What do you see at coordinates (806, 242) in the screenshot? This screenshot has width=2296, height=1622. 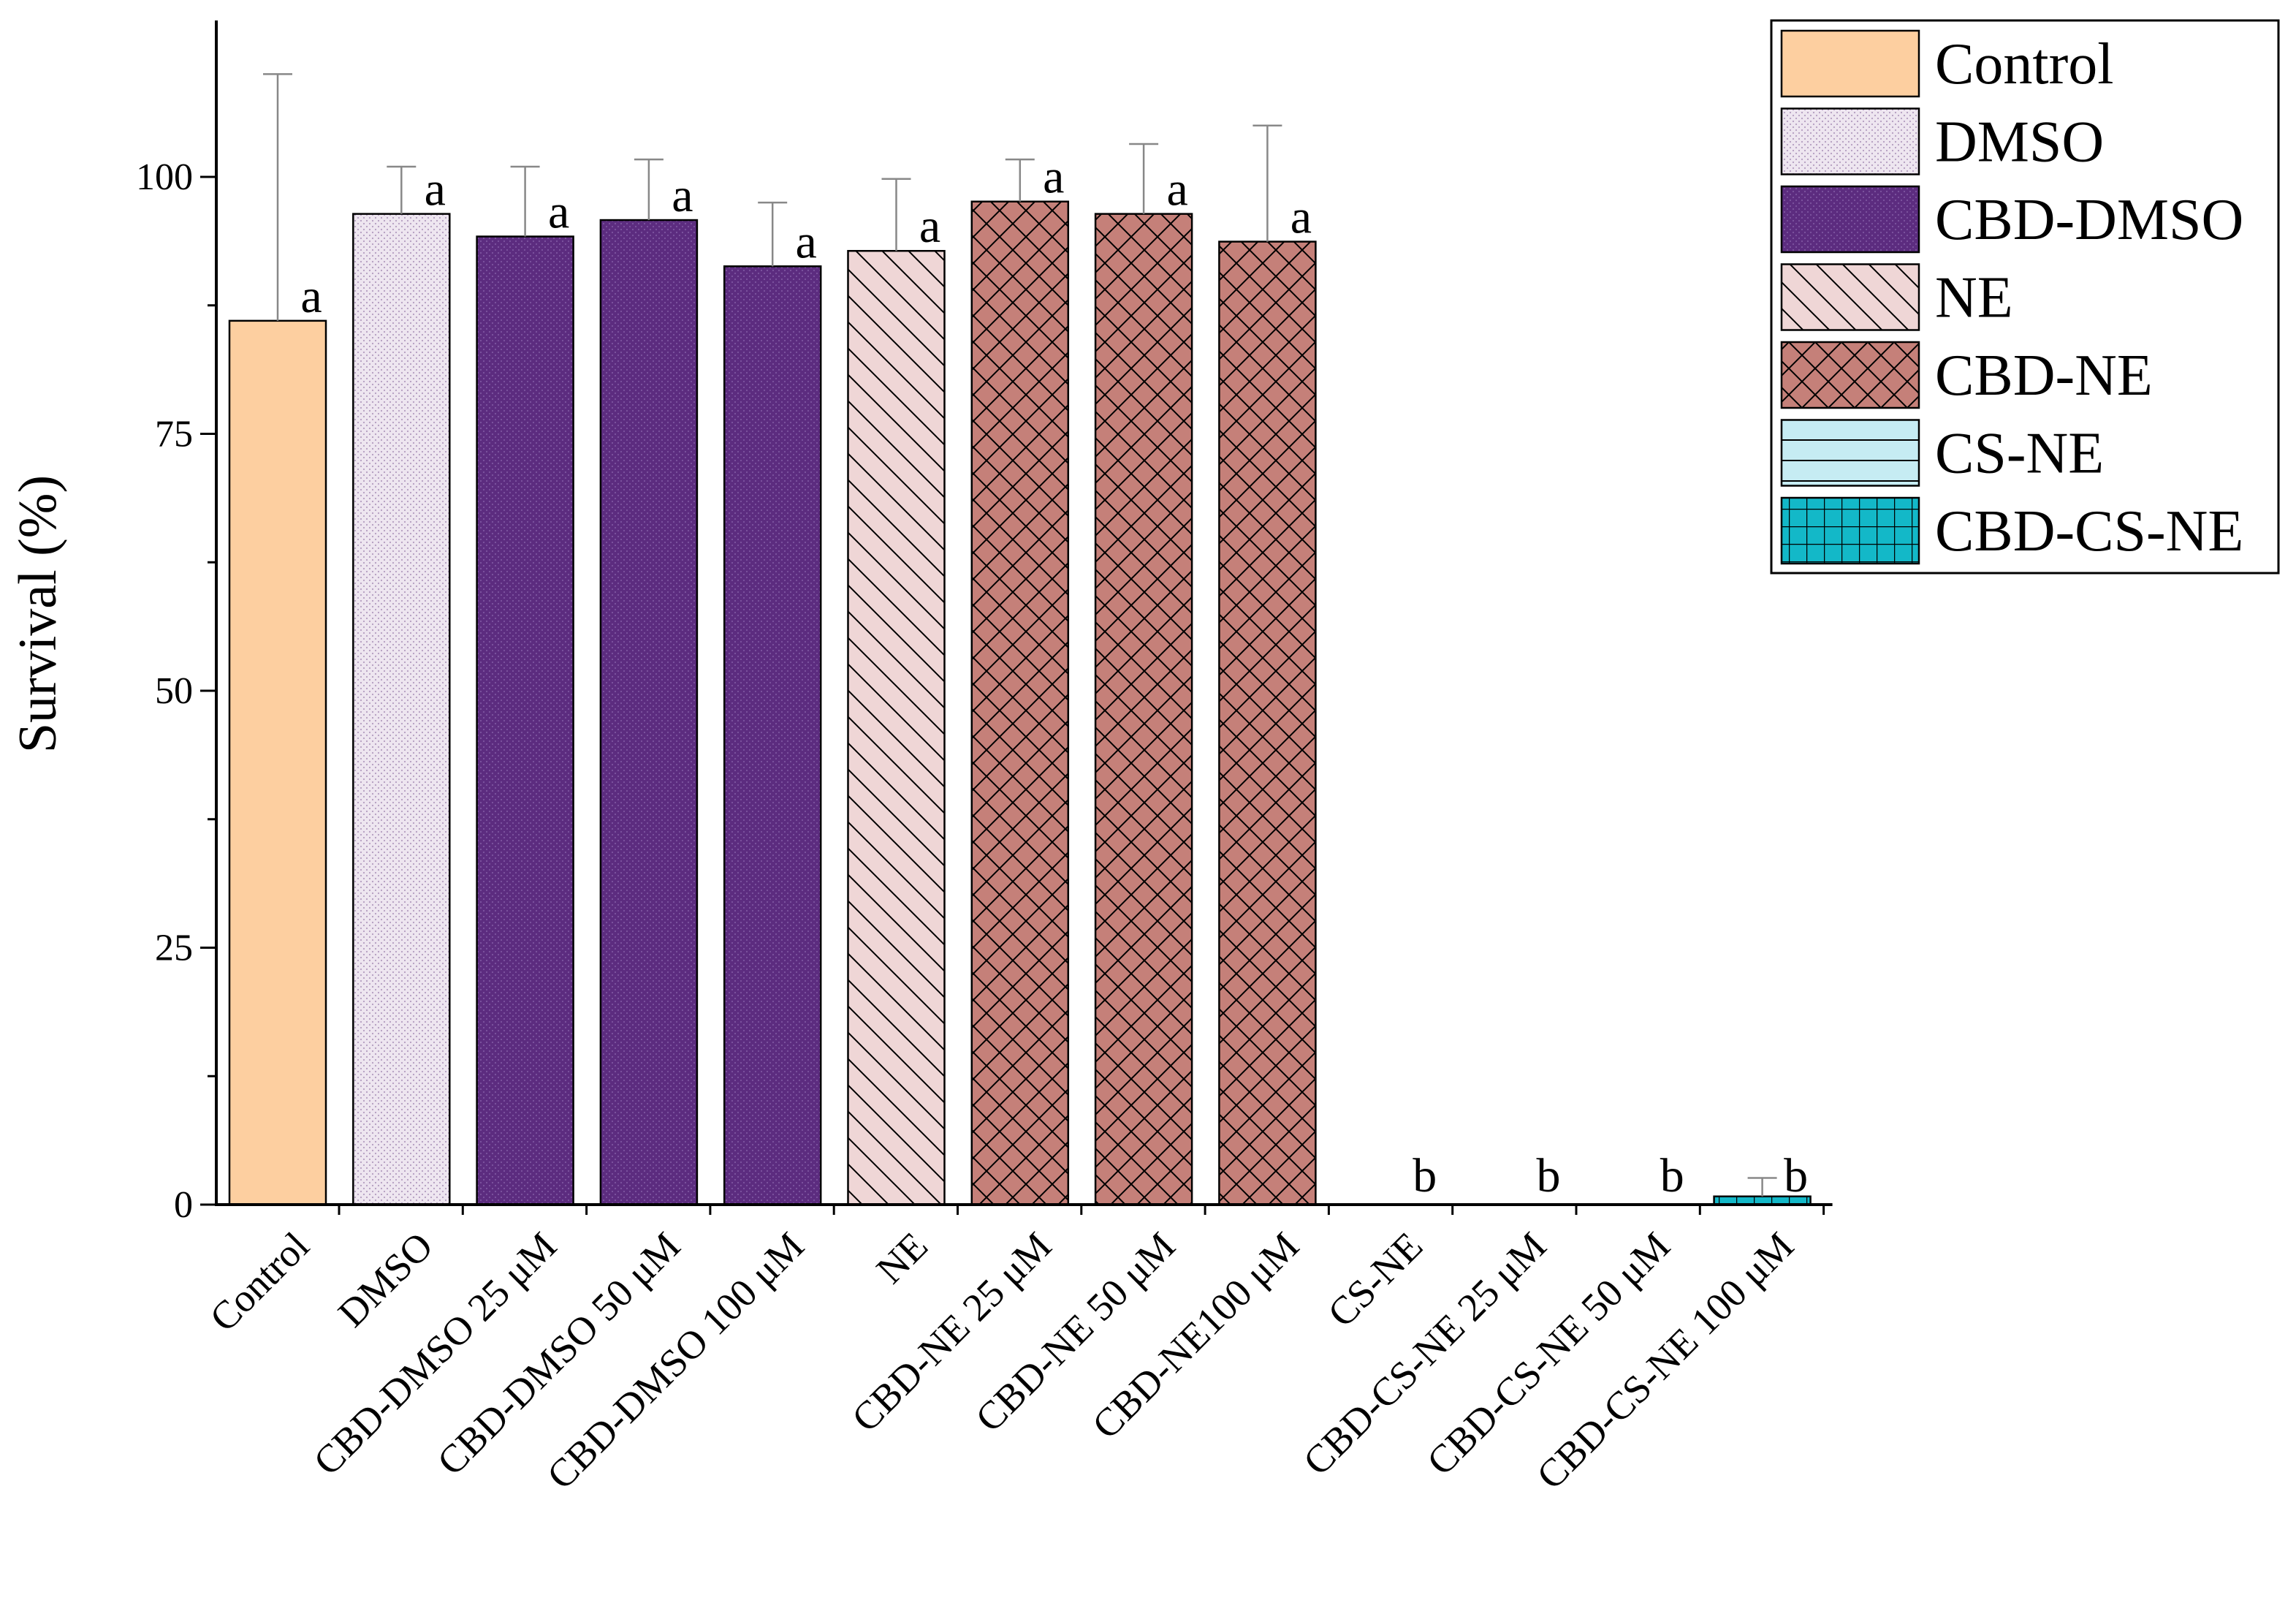 I see `significance-letter-4: a` at bounding box center [806, 242].